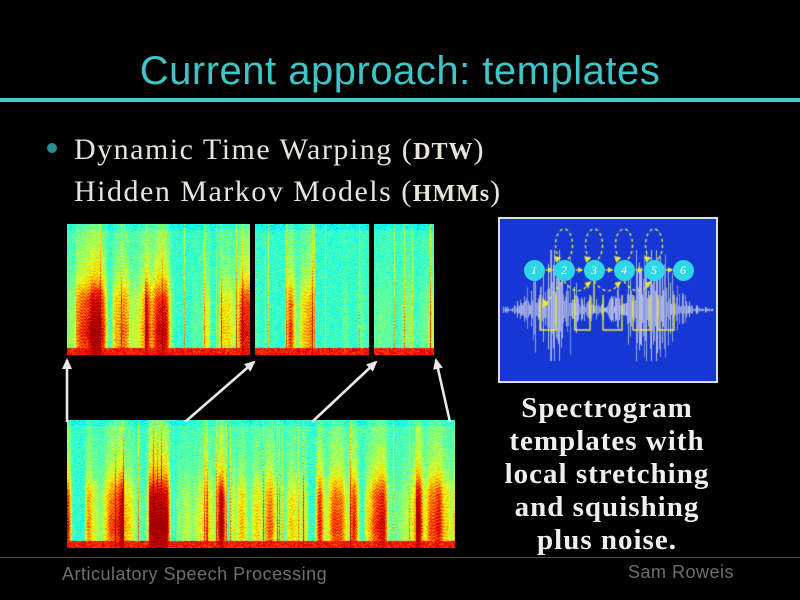 The width and height of the screenshot is (800, 600). What do you see at coordinates (400, 71) in the screenshot?
I see `page-title: Current approach: templates` at bounding box center [400, 71].